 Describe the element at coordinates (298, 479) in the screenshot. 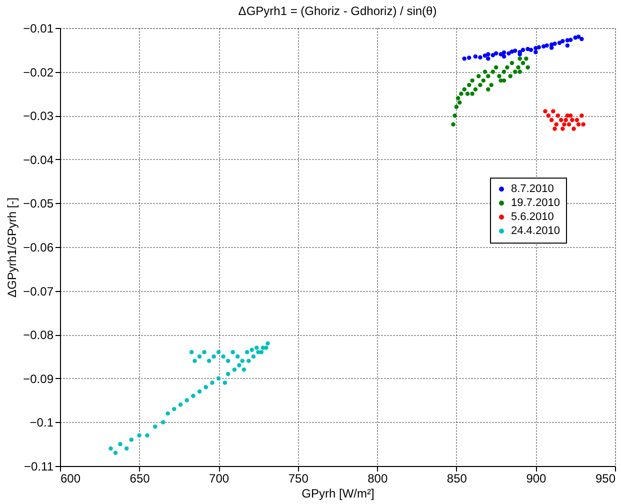

I see `x-tick-label: 750` at that location.